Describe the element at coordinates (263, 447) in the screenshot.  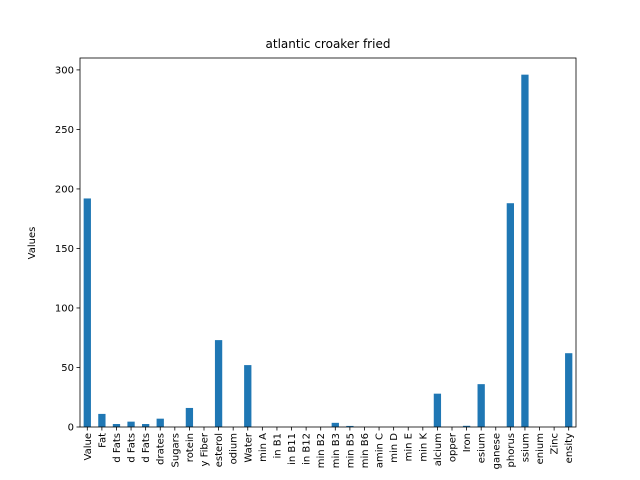
I see `x-tick-label: min A` at that location.